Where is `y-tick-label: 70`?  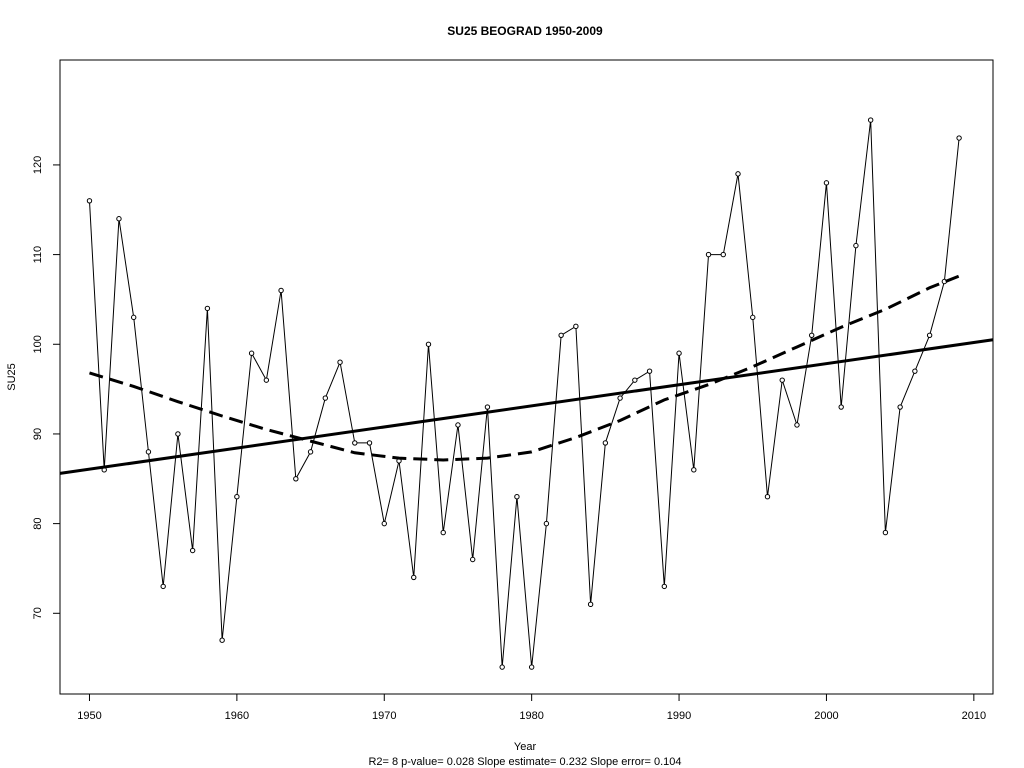 y-tick-label: 70 is located at coordinates (38, 613).